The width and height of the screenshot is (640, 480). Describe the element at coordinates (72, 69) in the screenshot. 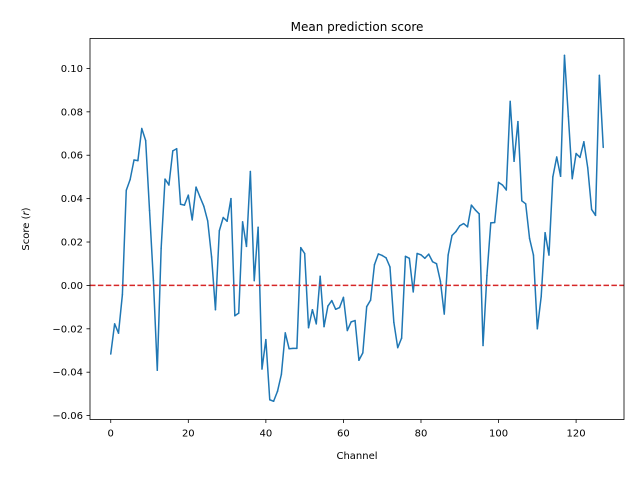

I see `y-tick-label: 0.10` at that location.